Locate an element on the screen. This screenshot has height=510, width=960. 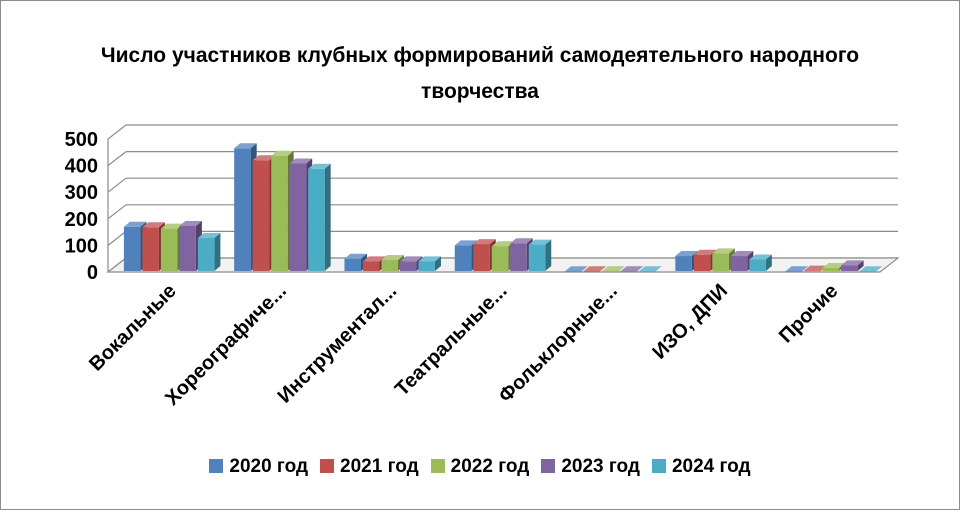
x-tick-label: Прочие is located at coordinates (808, 313).